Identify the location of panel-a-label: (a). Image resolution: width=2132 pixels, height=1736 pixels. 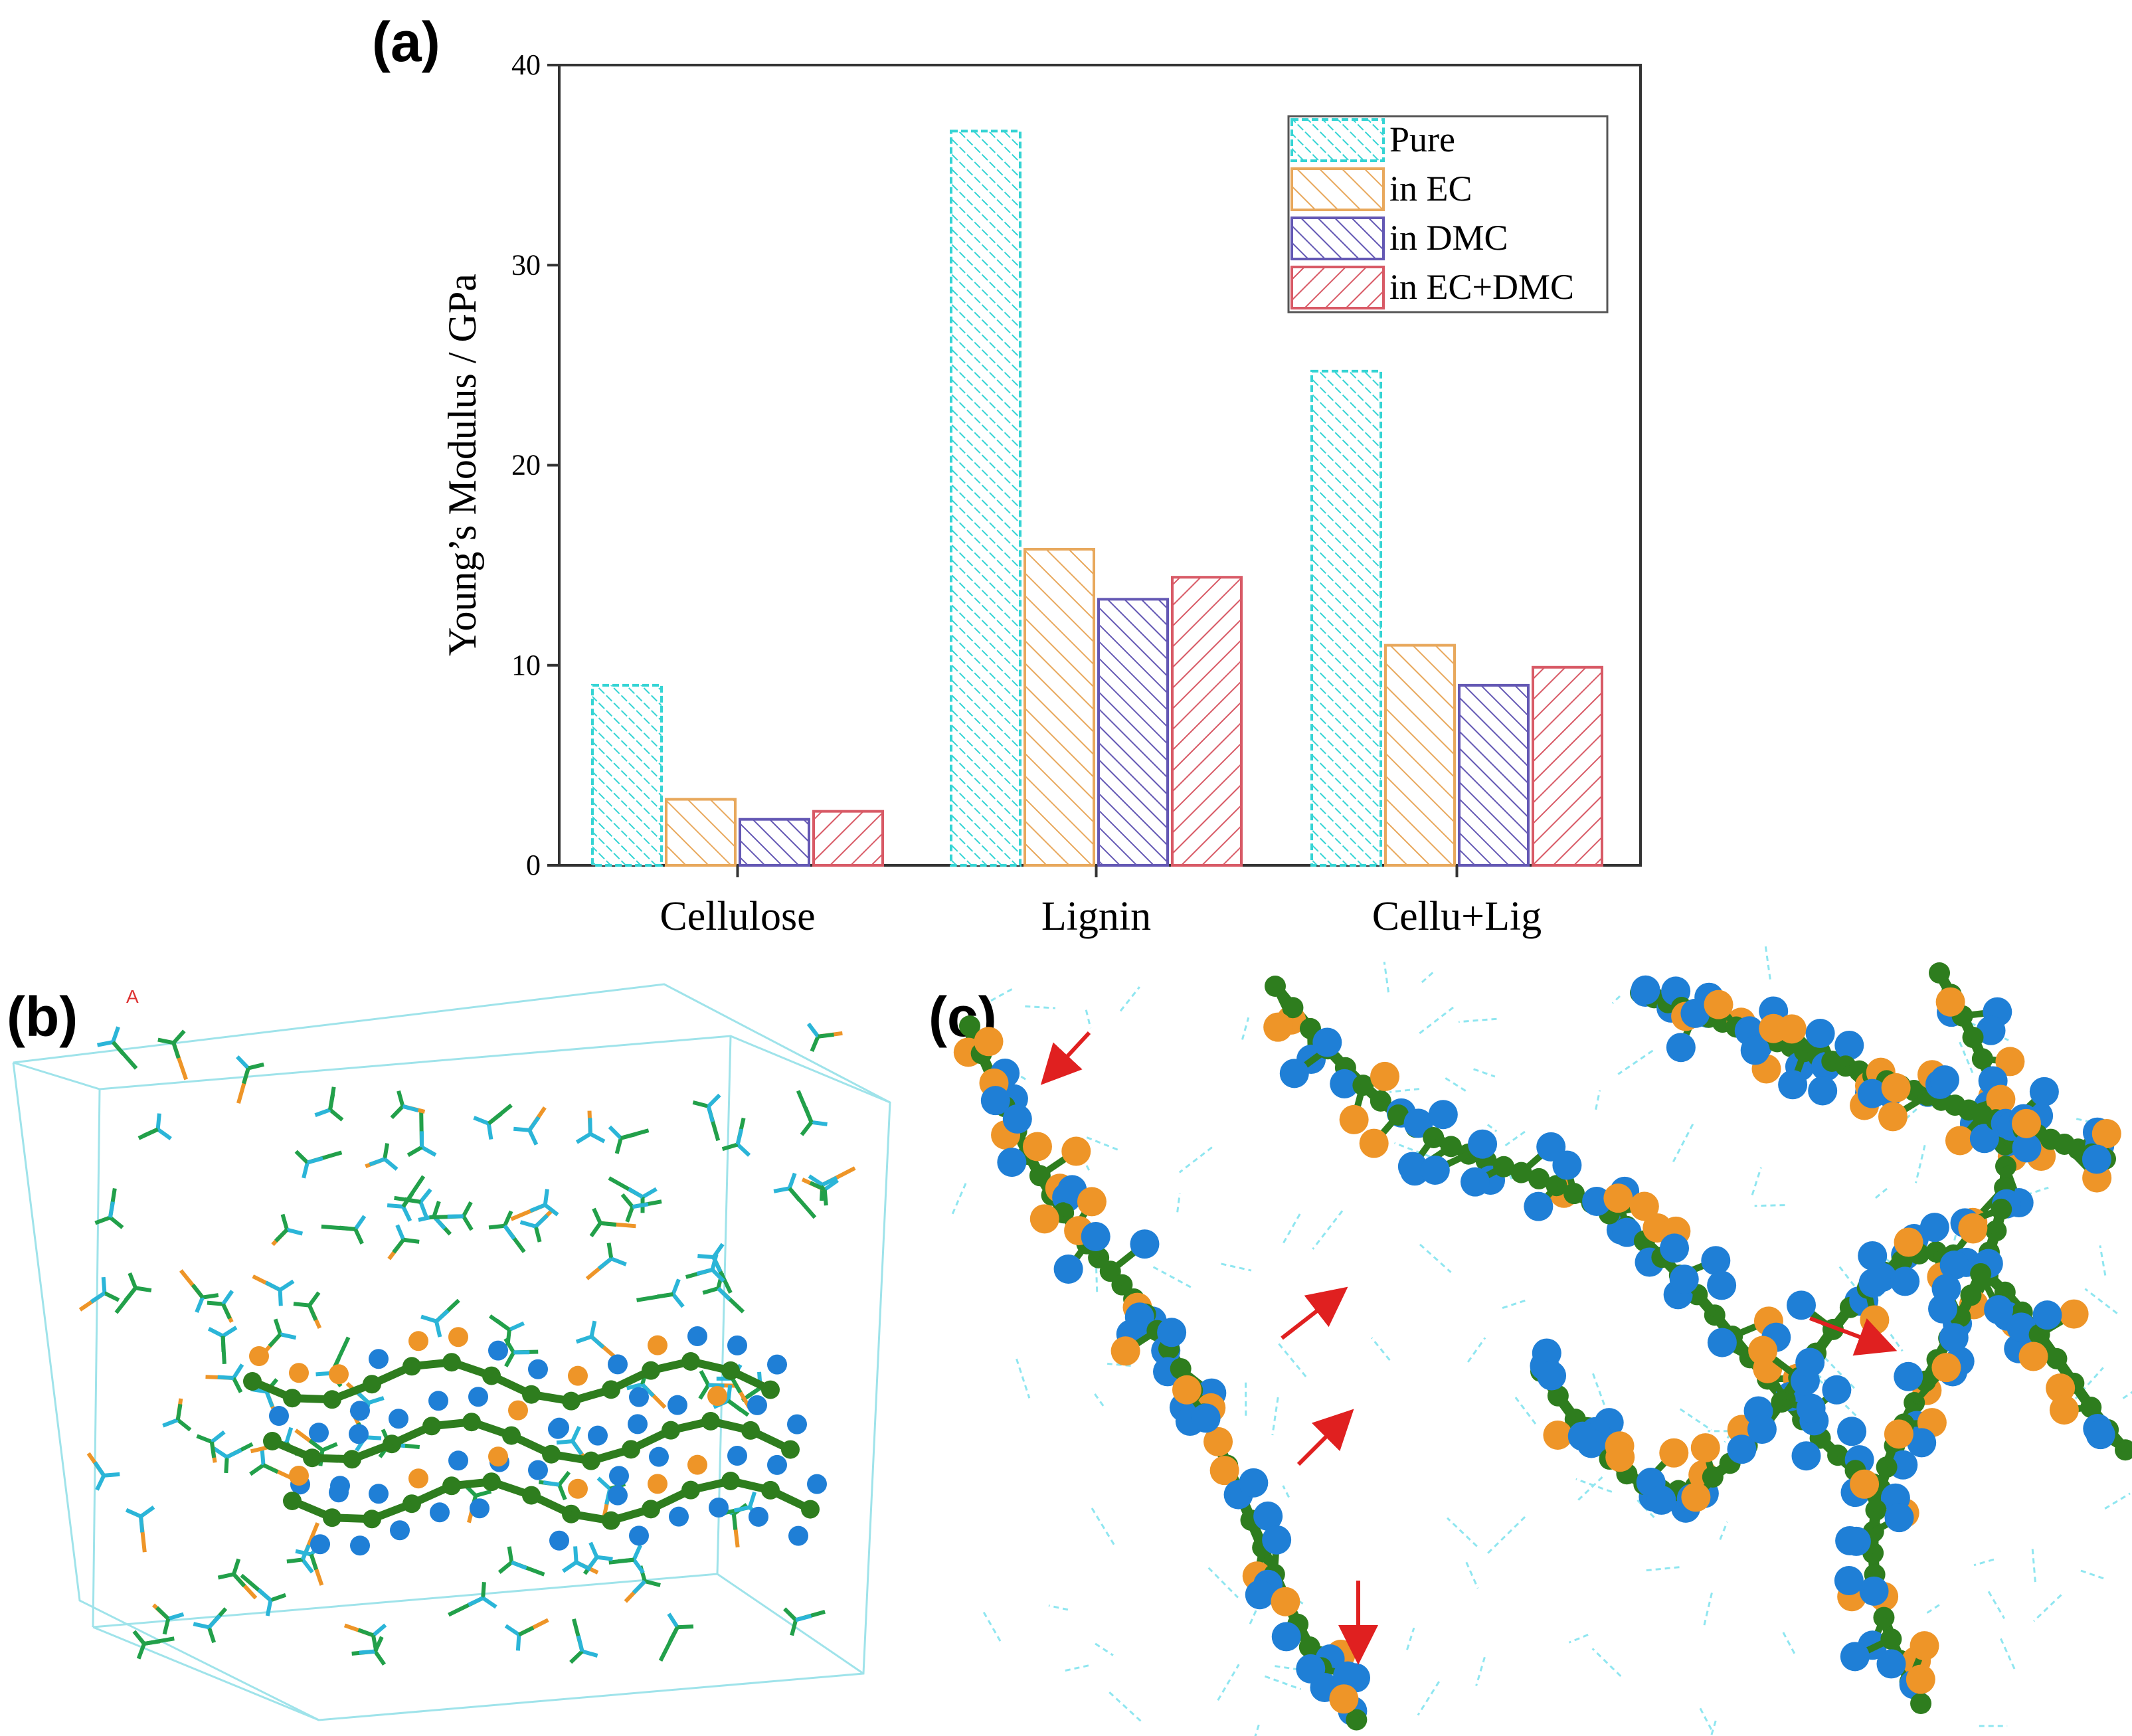
(406, 42).